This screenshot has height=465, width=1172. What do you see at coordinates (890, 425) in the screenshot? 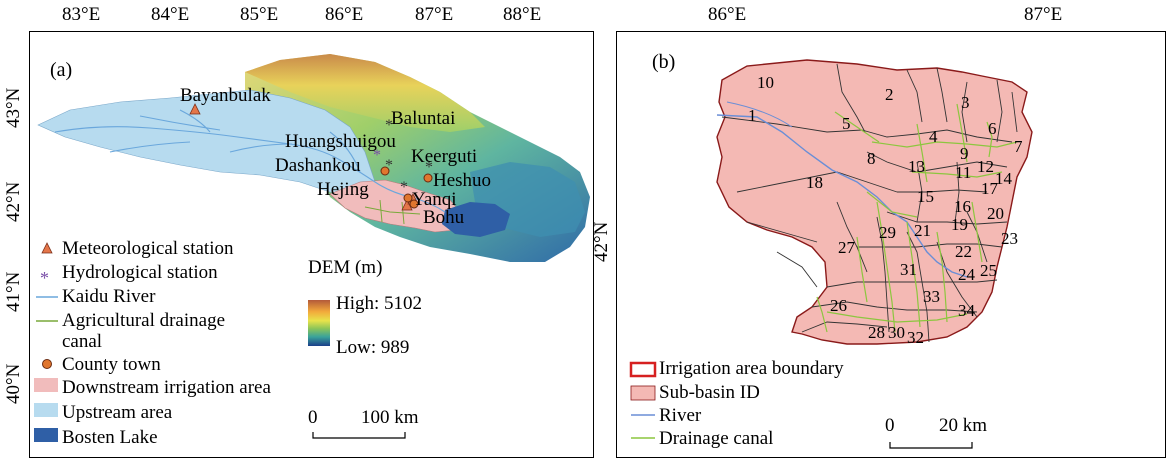
I see `scalebar-b-zero: 0` at bounding box center [890, 425].